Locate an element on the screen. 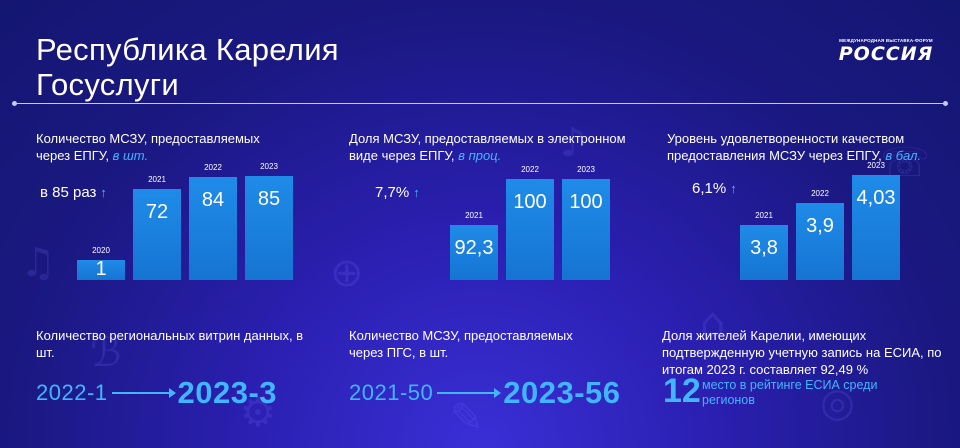 Image resolution: width=960 pixels, height=448 pixels. logo-title: РОССИЯ is located at coordinates (886, 54).